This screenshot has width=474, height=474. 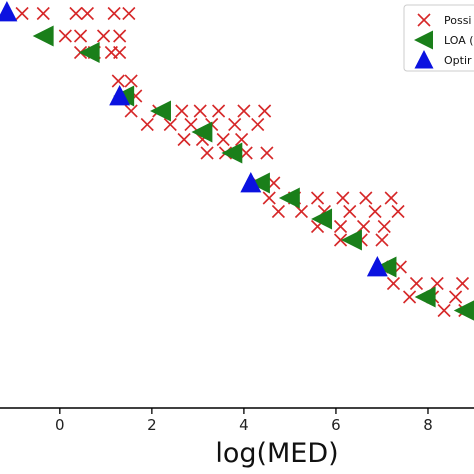 I want to click on legend-marker-triangle-up, so click(x=424, y=59).